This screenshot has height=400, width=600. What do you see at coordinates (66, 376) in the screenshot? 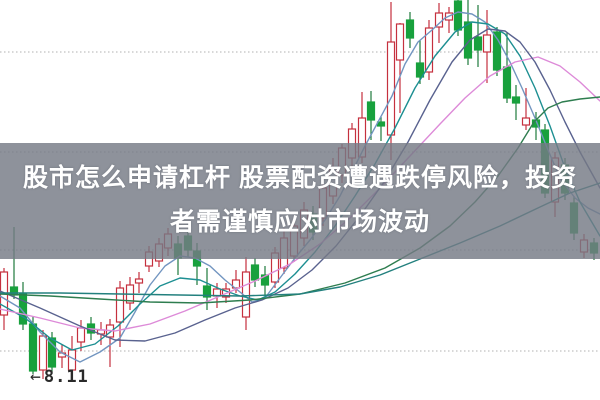
I see `price-low-label: 8.11` at bounding box center [66, 376].